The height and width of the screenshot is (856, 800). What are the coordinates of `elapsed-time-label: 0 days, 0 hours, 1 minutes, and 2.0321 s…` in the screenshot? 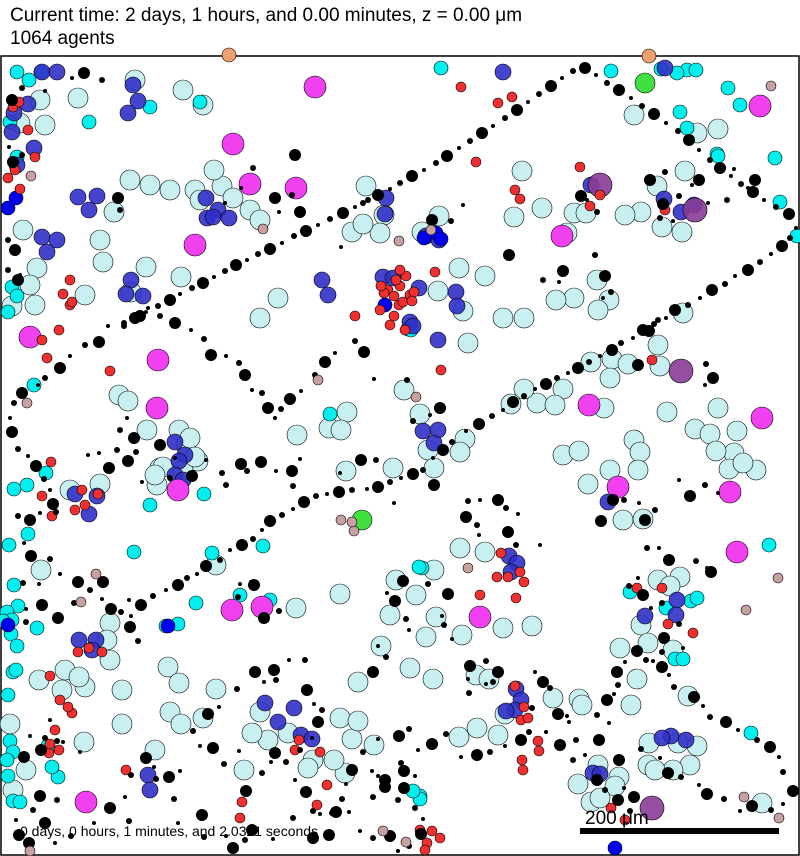 It's located at (169, 831).